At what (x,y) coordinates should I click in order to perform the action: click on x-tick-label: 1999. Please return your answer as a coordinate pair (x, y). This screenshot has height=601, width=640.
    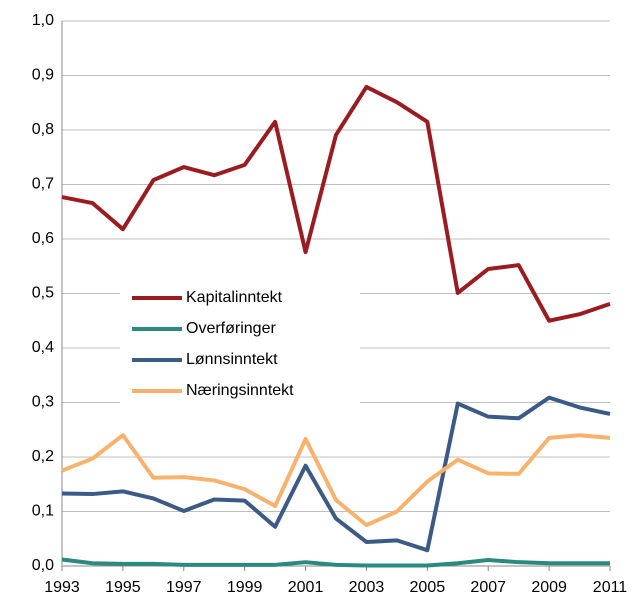
    Looking at the image, I should click on (245, 587).